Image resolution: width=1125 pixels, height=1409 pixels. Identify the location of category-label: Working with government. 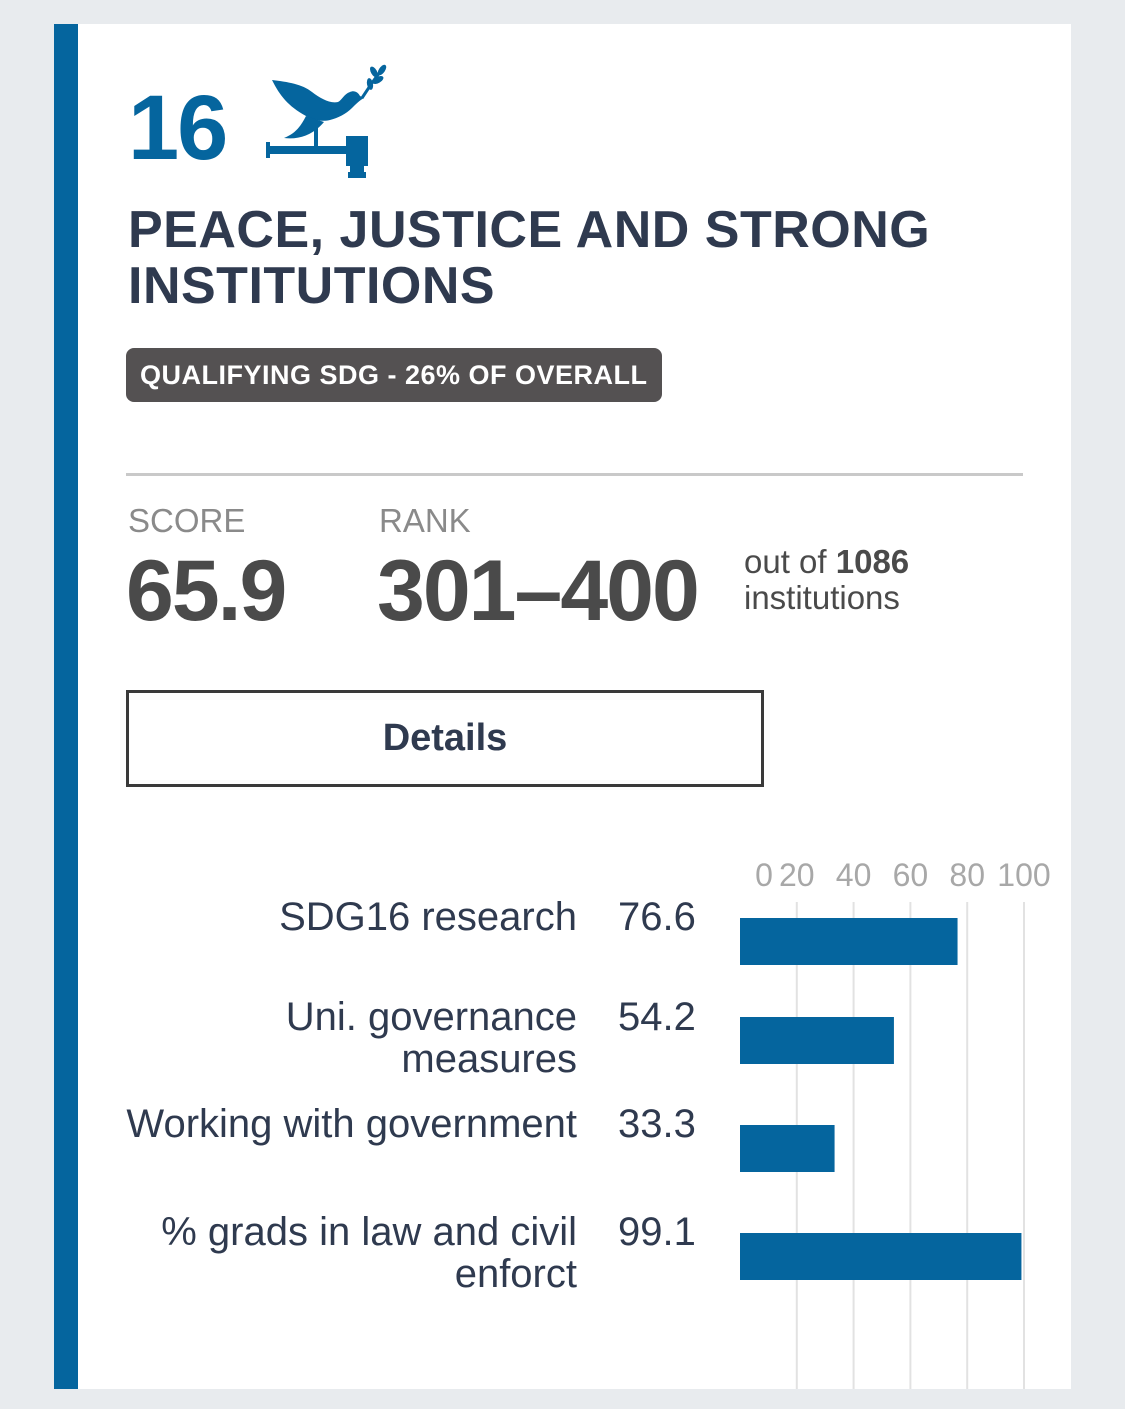
(351, 1124).